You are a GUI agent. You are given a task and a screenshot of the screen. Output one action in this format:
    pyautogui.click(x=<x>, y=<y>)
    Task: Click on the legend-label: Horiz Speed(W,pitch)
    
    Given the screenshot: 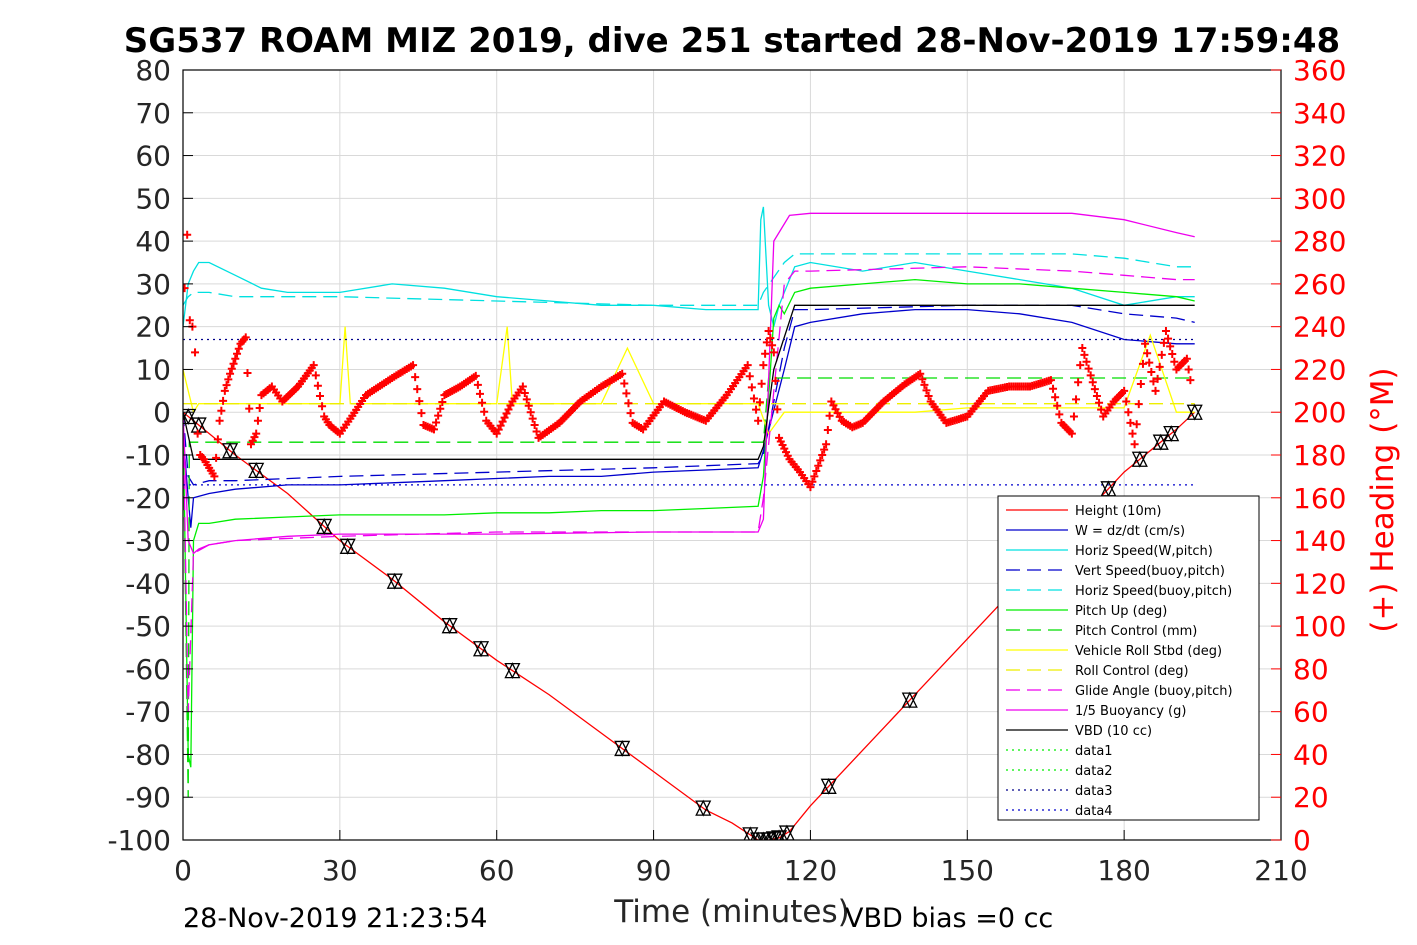 What is the action you would take?
    pyautogui.click(x=1144, y=551)
    